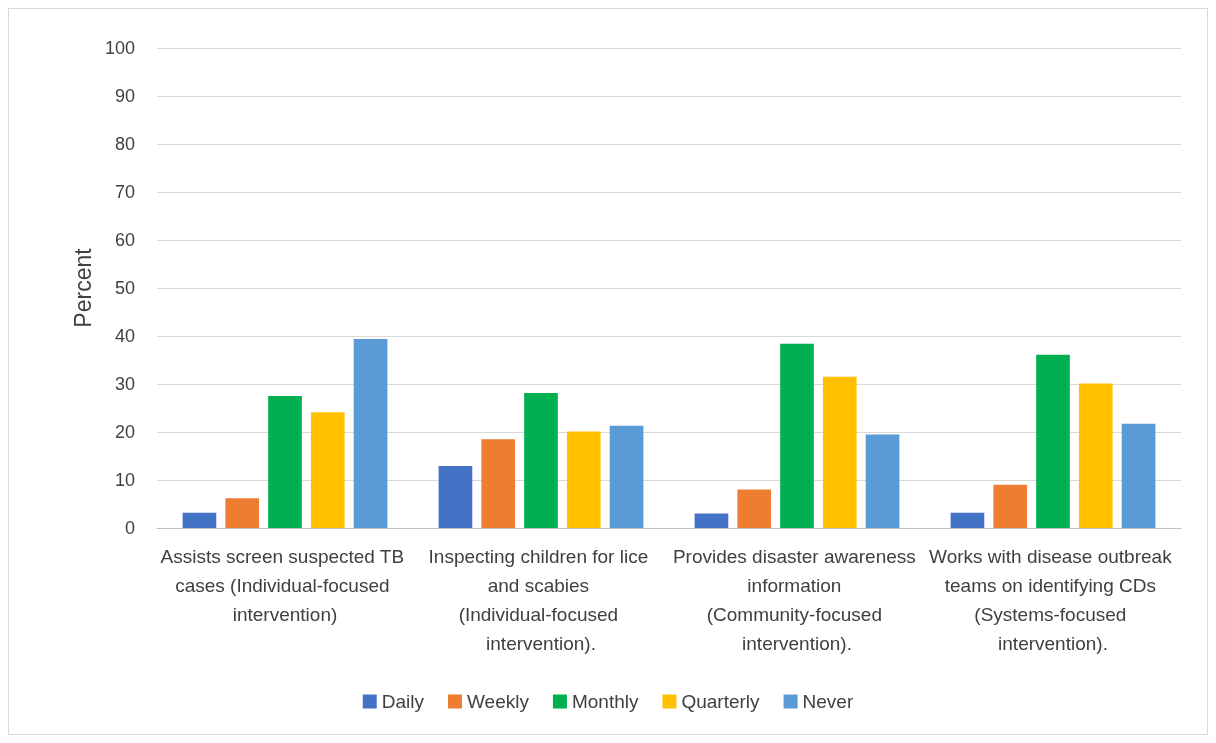 This screenshot has height=743, width=1216. What do you see at coordinates (82, 287) in the screenshot?
I see `y-axis-title: Percent` at bounding box center [82, 287].